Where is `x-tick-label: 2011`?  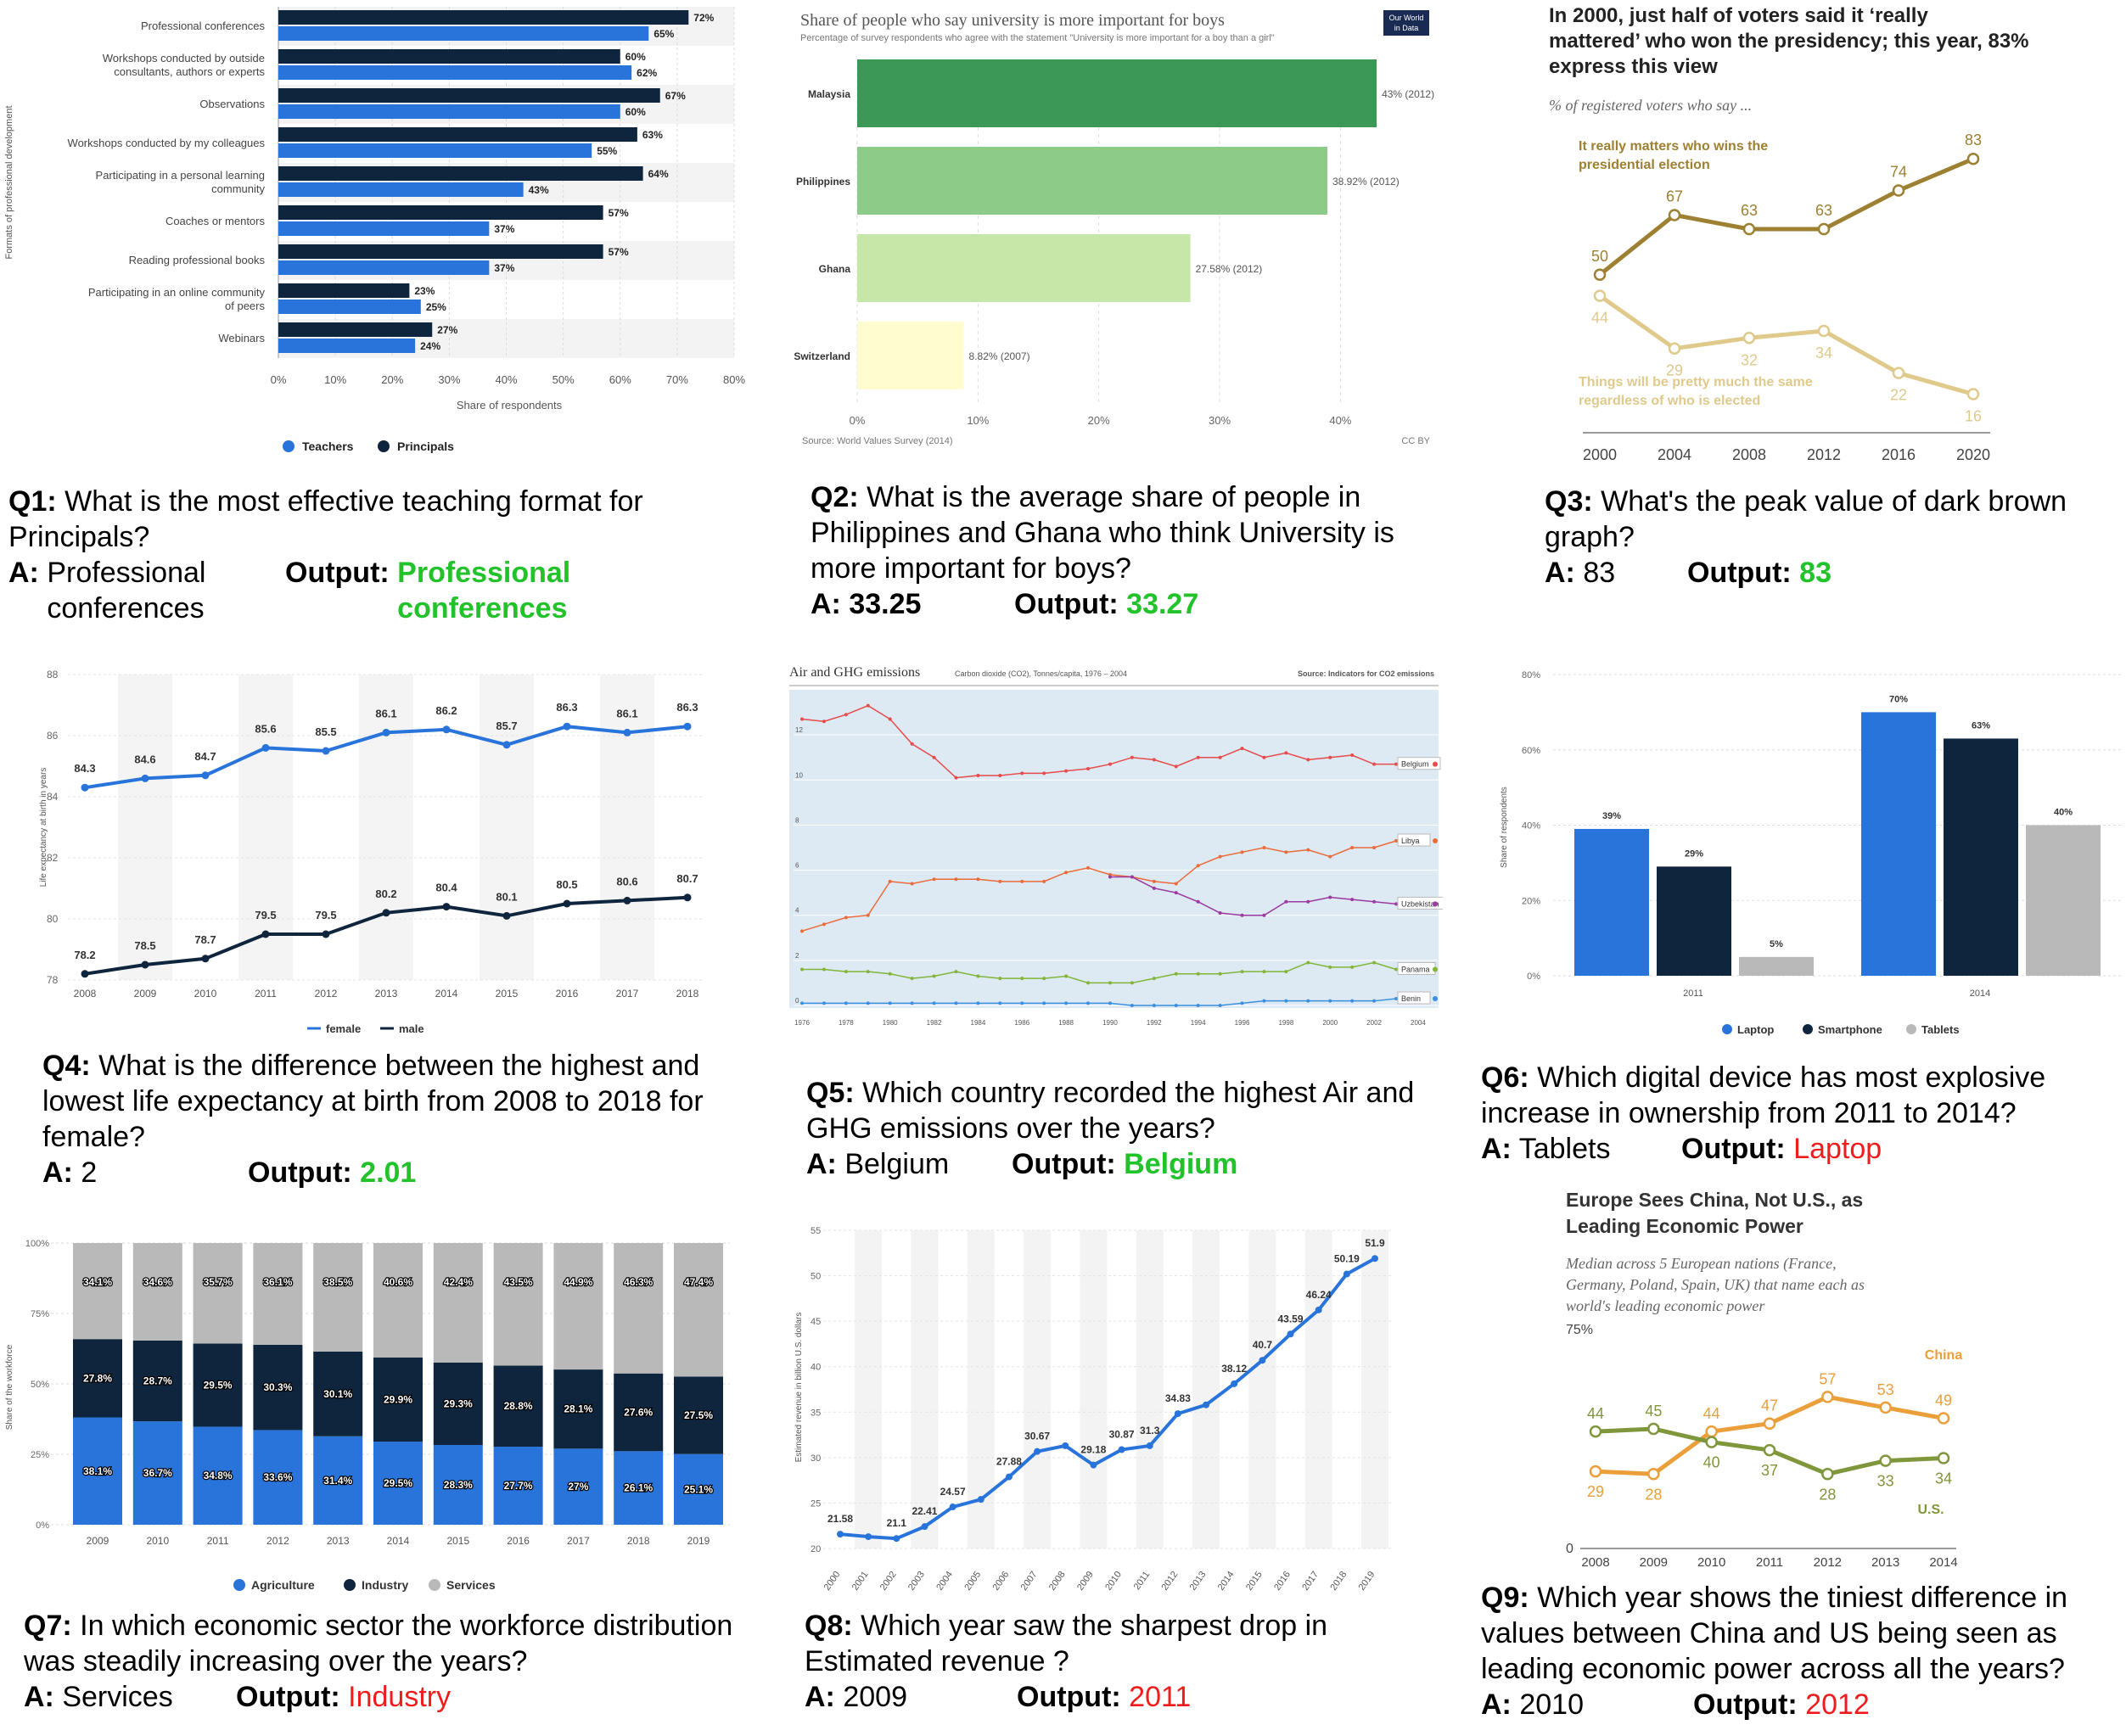
x-tick-label: 2011 is located at coordinates (1142, 1581).